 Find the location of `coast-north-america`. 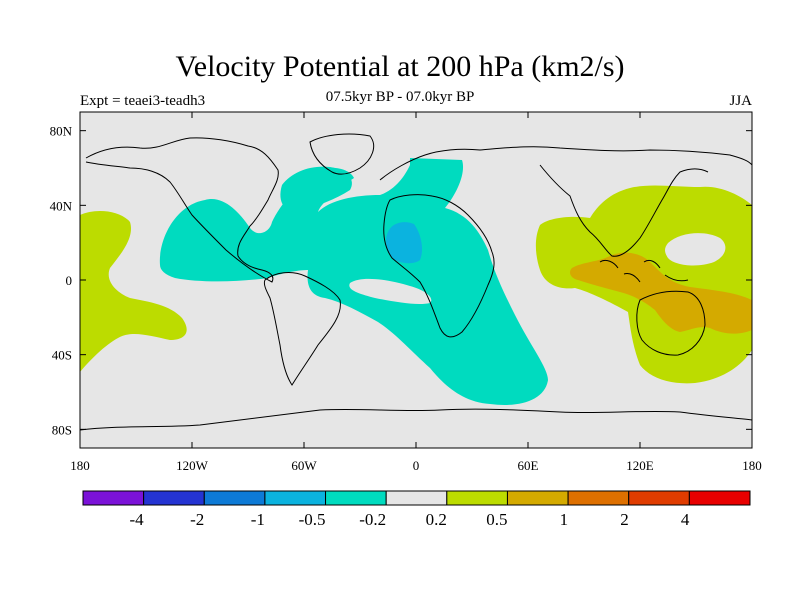

coast-north-america is located at coordinates (182, 210).